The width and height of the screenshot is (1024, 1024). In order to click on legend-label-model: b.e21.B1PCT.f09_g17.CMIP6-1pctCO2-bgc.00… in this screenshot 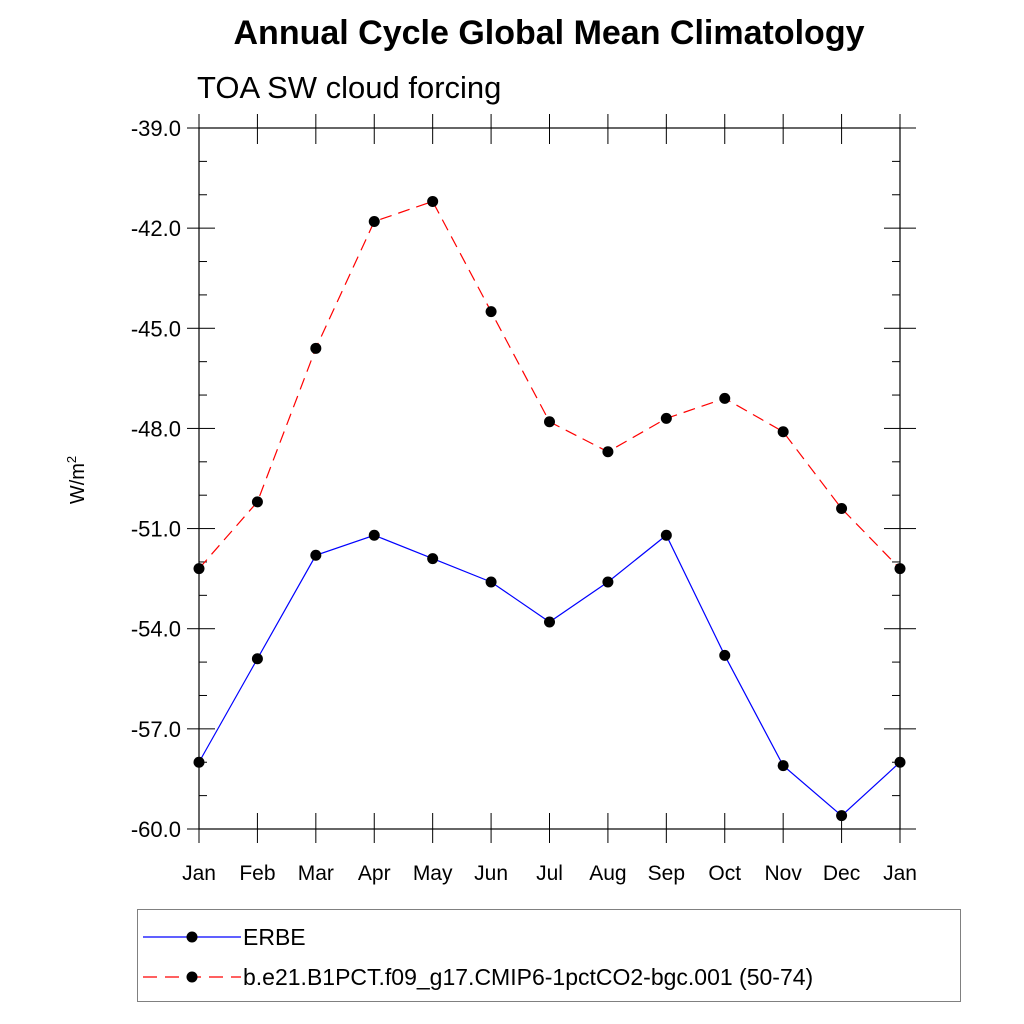, I will do `click(528, 977)`.